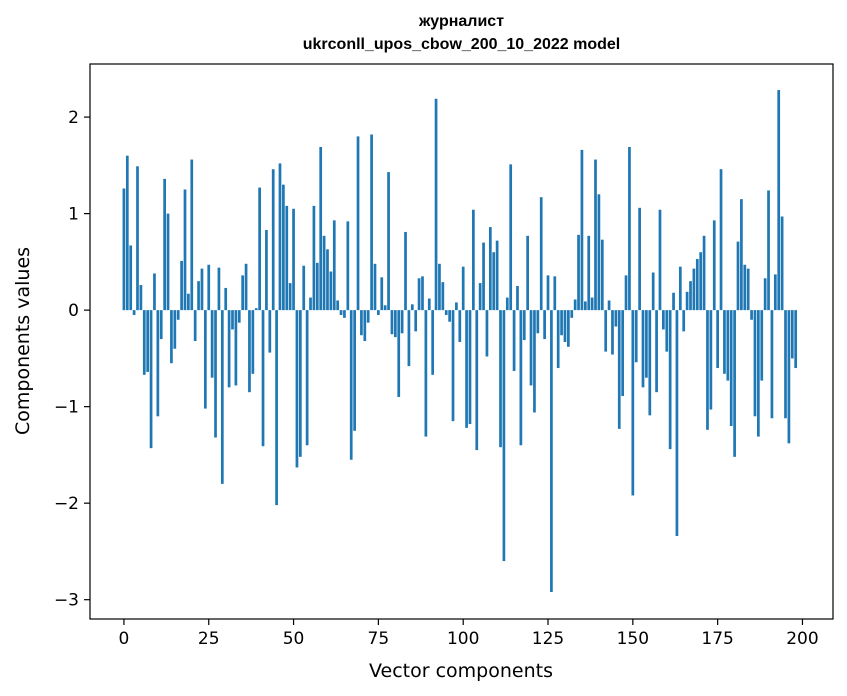 The height and width of the screenshot is (696, 847). What do you see at coordinates (23, 341) in the screenshot?
I see `y-axis-label: Components values` at bounding box center [23, 341].